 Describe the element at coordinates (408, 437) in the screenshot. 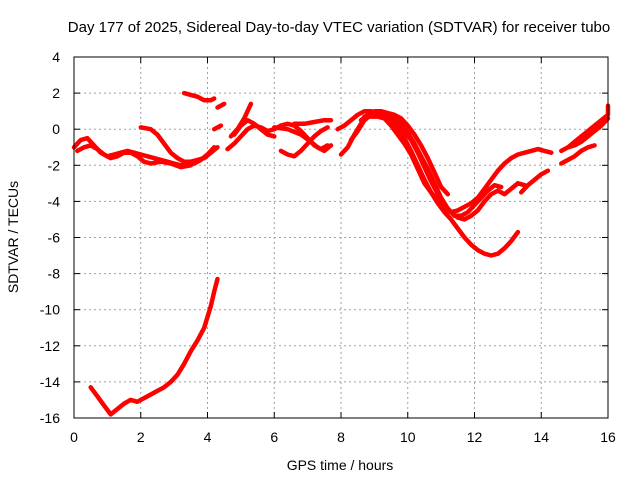

I see `x-tick-label: 10` at that location.